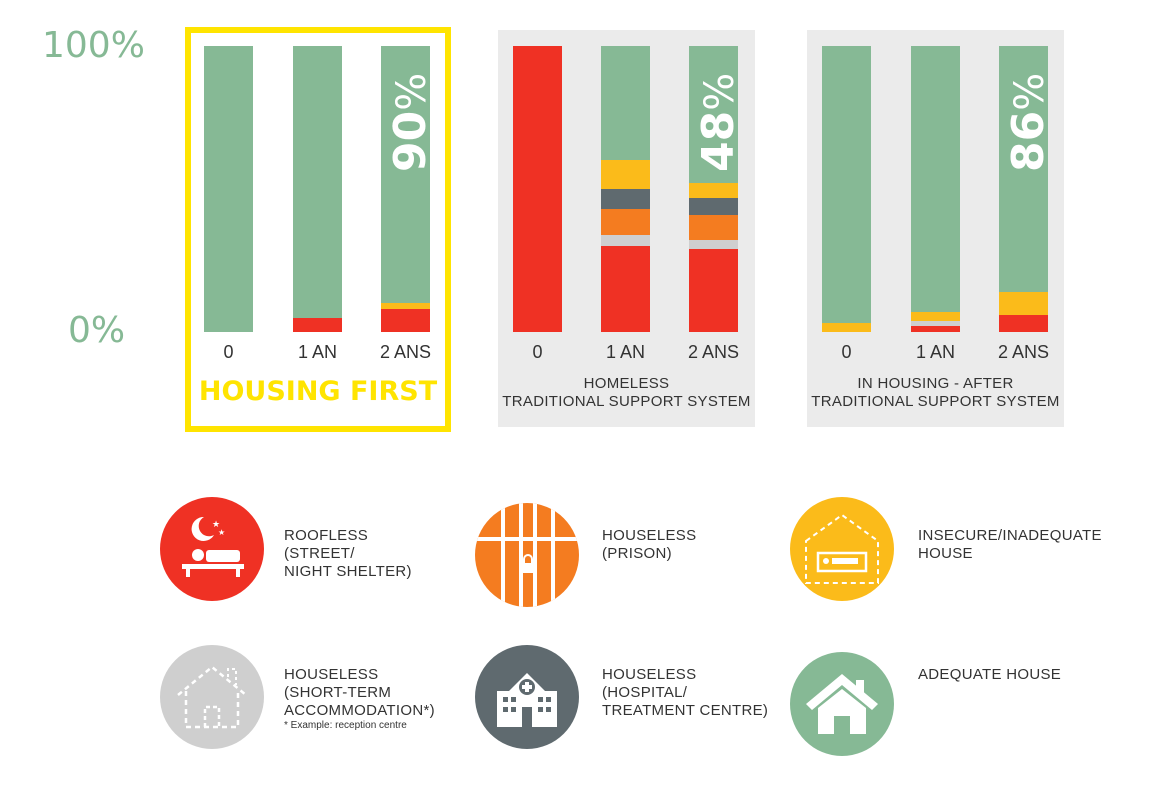 This screenshot has width=1166, height=787. What do you see at coordinates (1010, 535) in the screenshot?
I see `legend-insecure-line1: INSECURE/INADEQUATE` at bounding box center [1010, 535].